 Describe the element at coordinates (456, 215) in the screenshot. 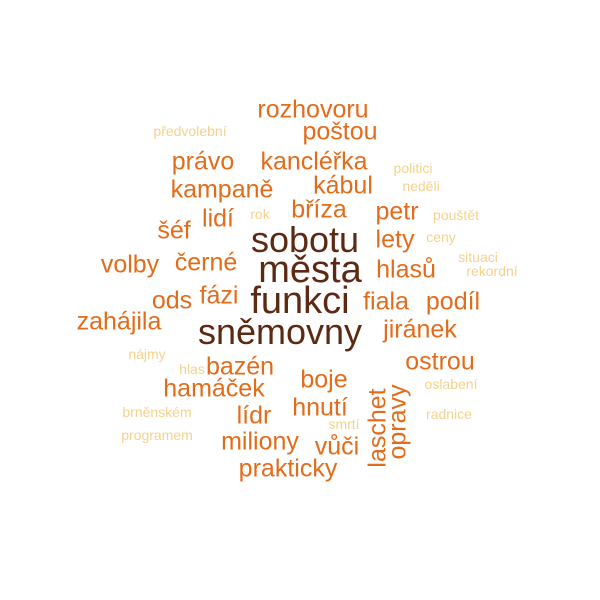

I see `word-poustet: pouštět` at that location.